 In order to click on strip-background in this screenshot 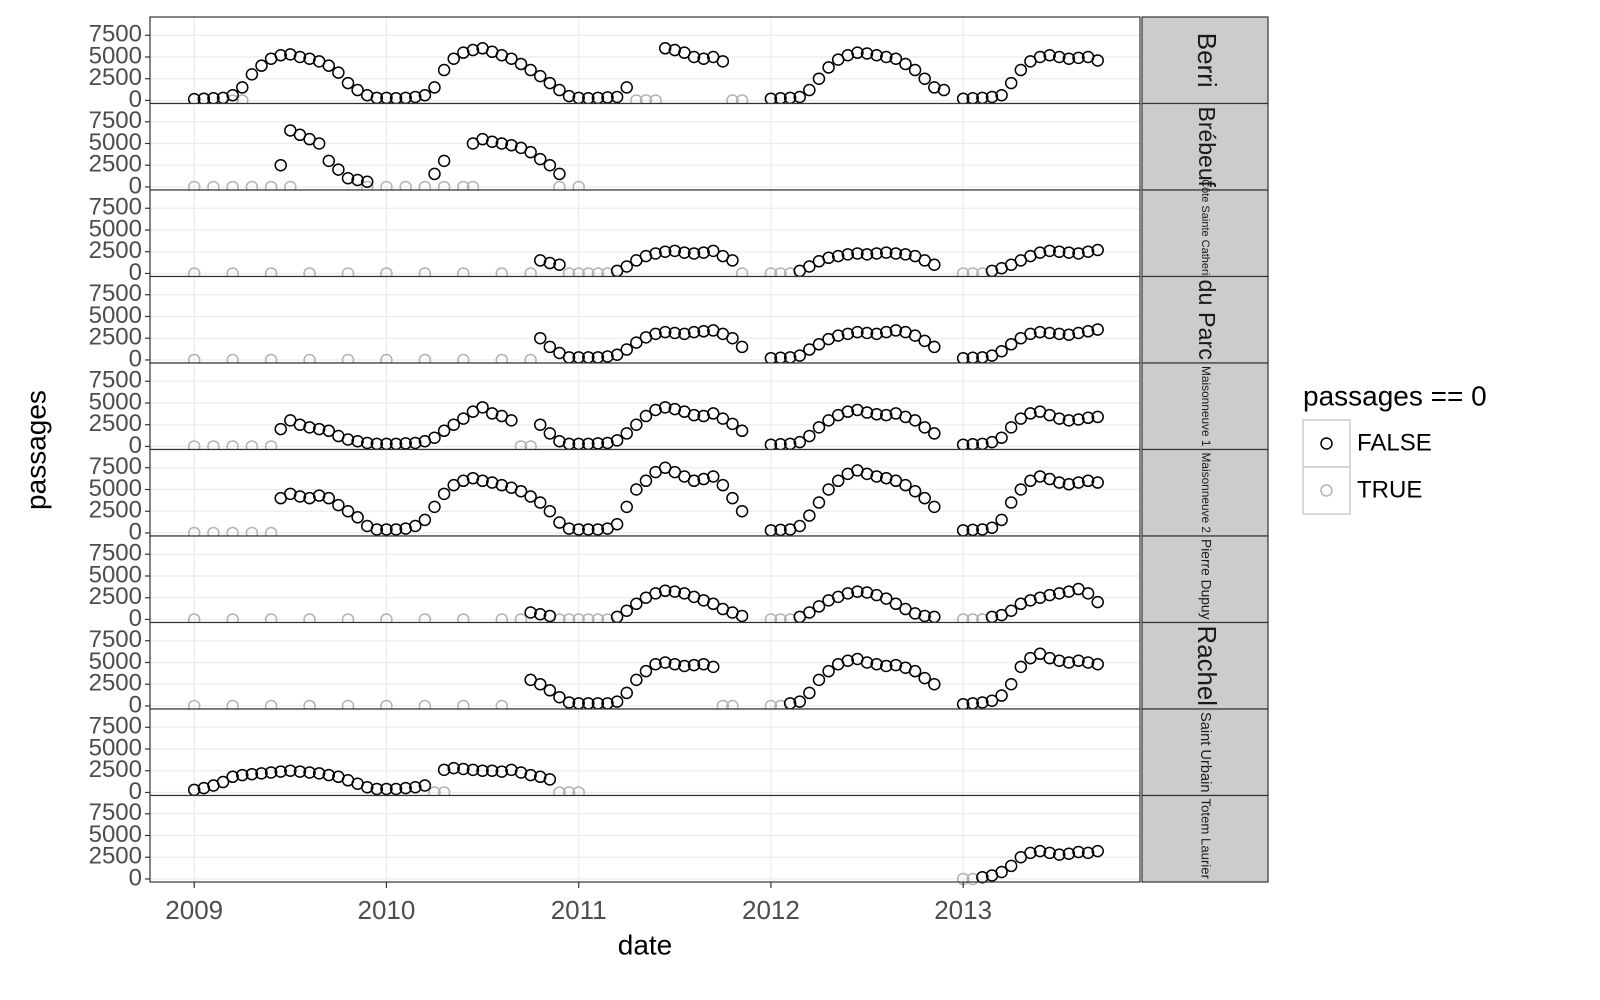, I will do `click(1205, 233)`.